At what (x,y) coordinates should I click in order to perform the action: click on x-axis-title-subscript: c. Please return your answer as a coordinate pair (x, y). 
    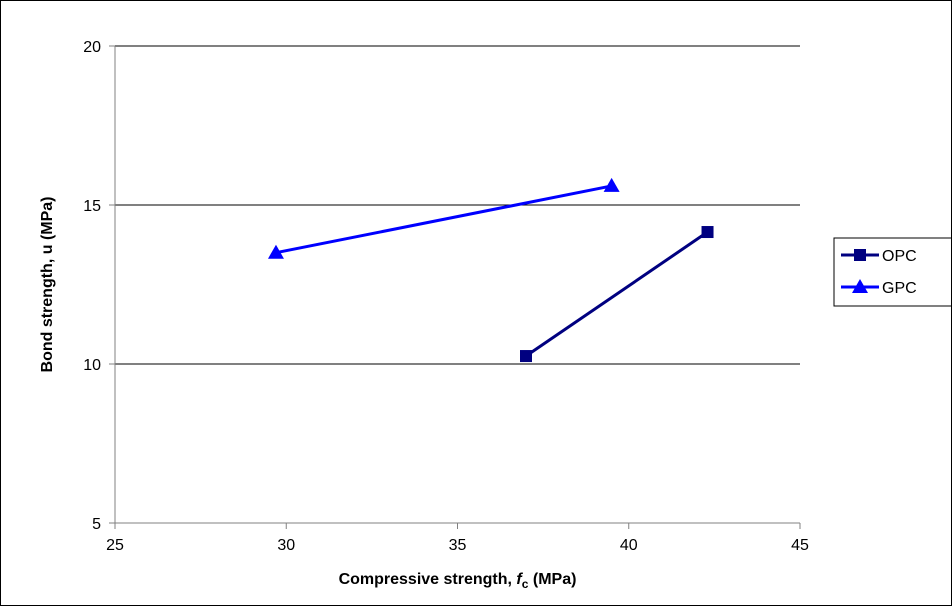
    Looking at the image, I should click on (525, 584).